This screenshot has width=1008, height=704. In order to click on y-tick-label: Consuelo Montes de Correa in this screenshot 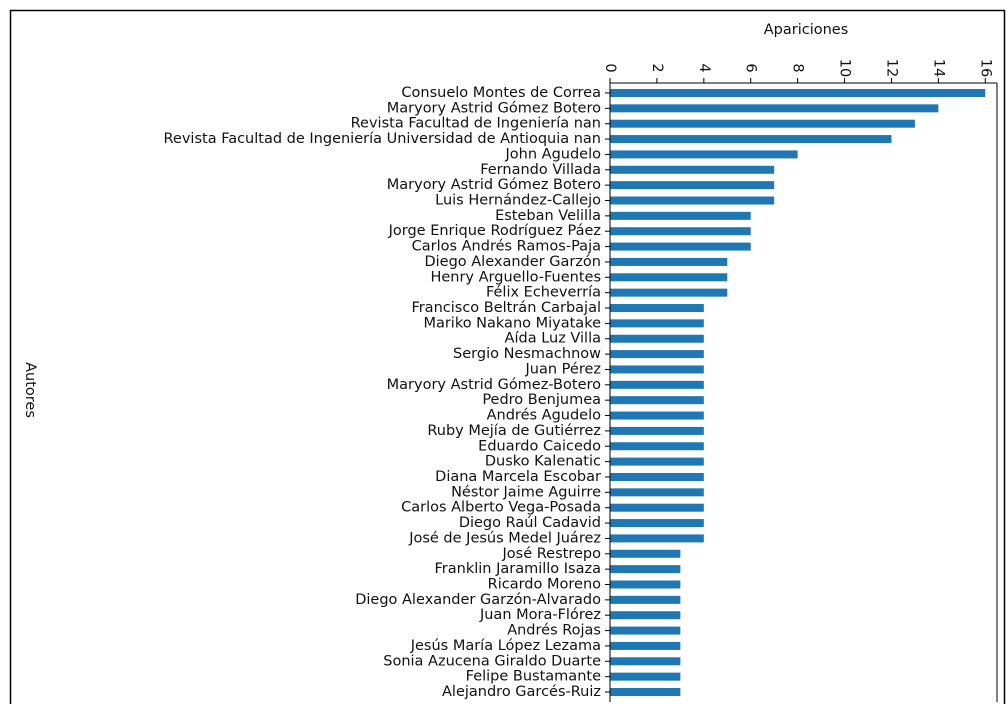, I will do `click(501, 93)`.